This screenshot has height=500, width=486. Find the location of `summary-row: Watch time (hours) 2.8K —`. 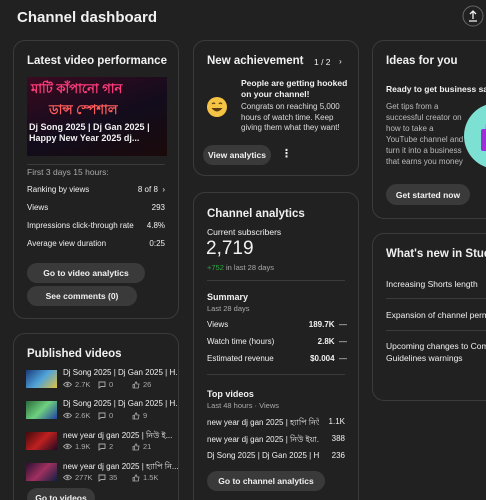

summary-row: Watch time (hours) 2.8K — is located at coordinates (277, 341).